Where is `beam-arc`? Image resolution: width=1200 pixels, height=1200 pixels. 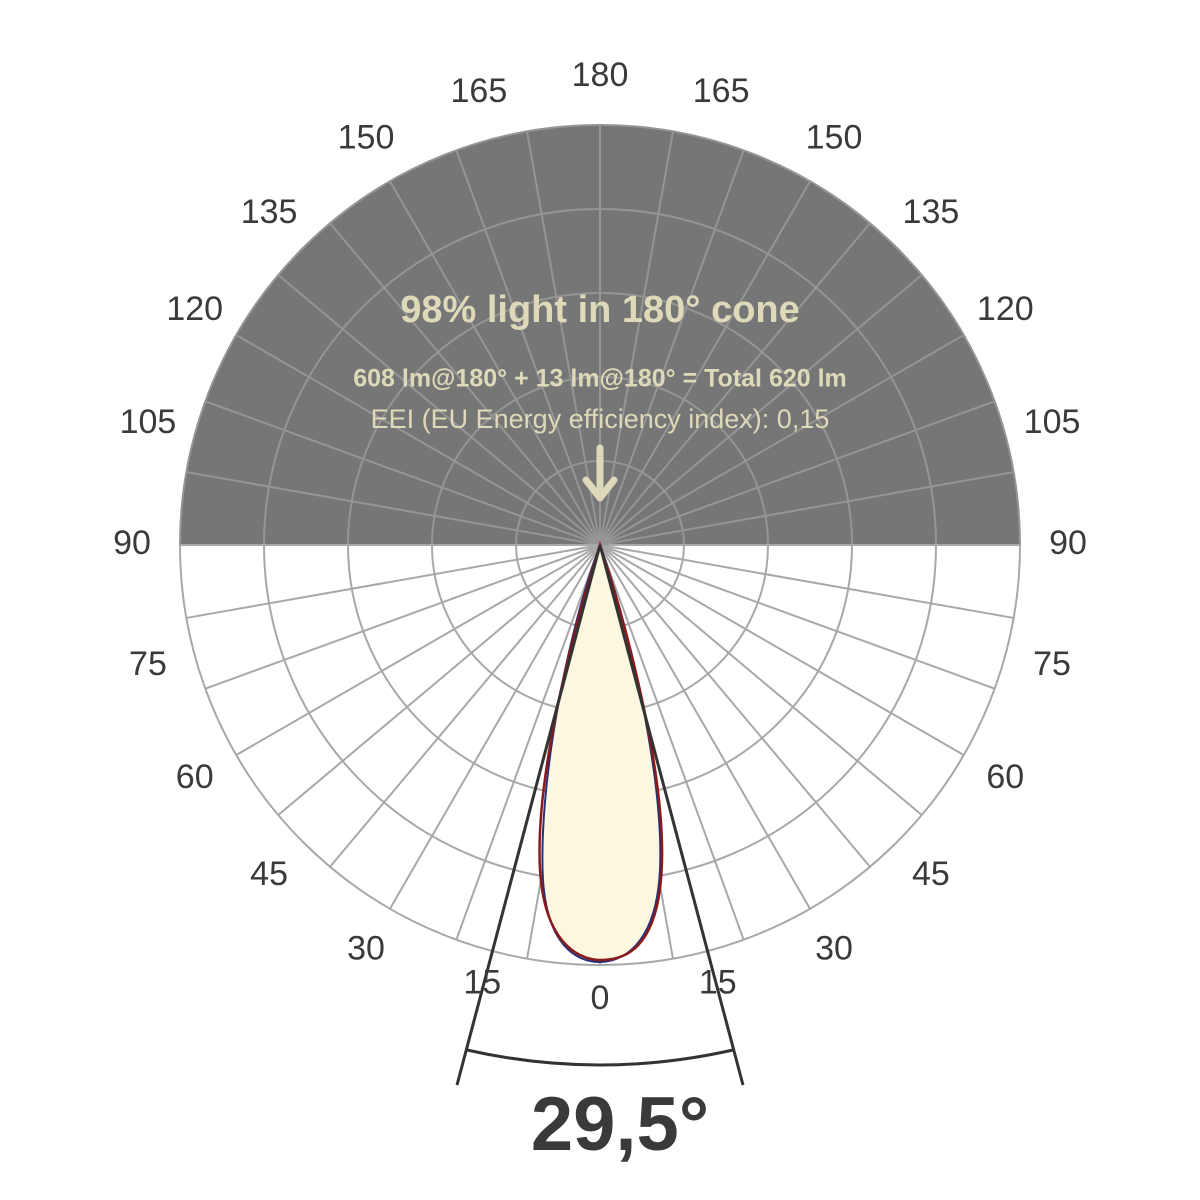
beam-arc is located at coordinates (600, 1057).